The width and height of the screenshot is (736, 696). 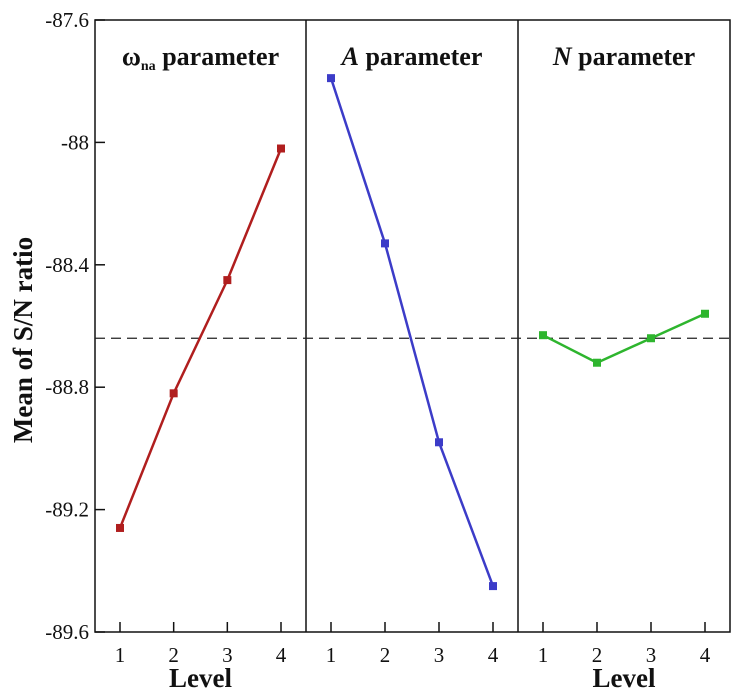 I want to click on y-tick-label: -88, so click(x=75, y=142).